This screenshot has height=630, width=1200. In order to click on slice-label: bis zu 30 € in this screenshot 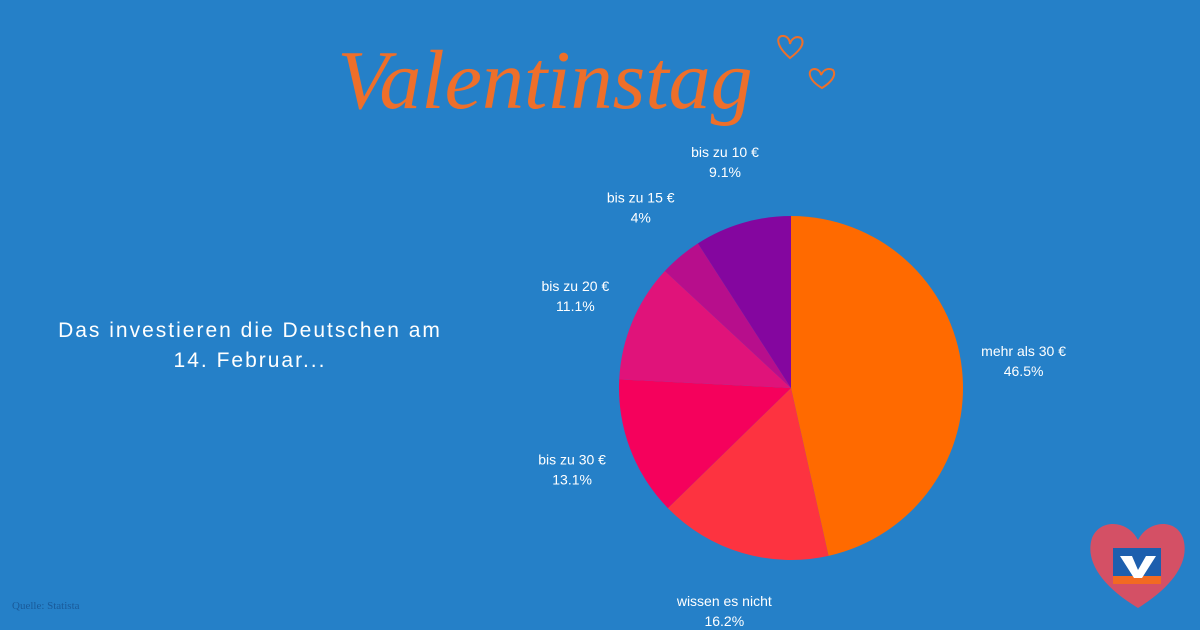, I will do `click(572, 459)`.